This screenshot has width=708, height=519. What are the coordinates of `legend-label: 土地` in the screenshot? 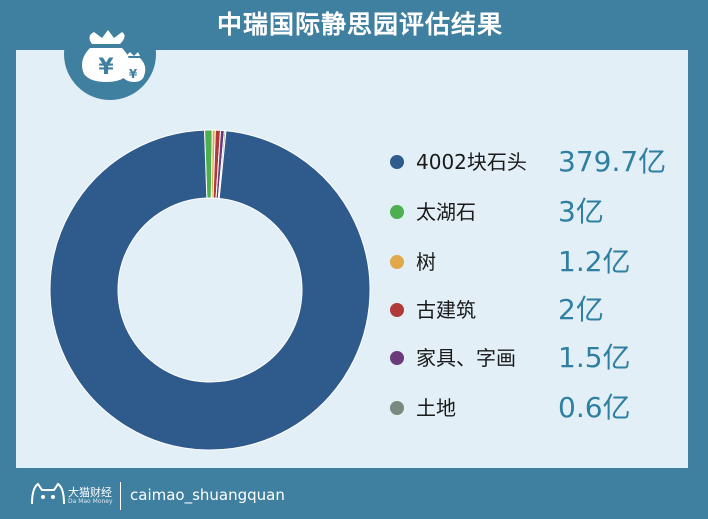 It's located at (436, 408).